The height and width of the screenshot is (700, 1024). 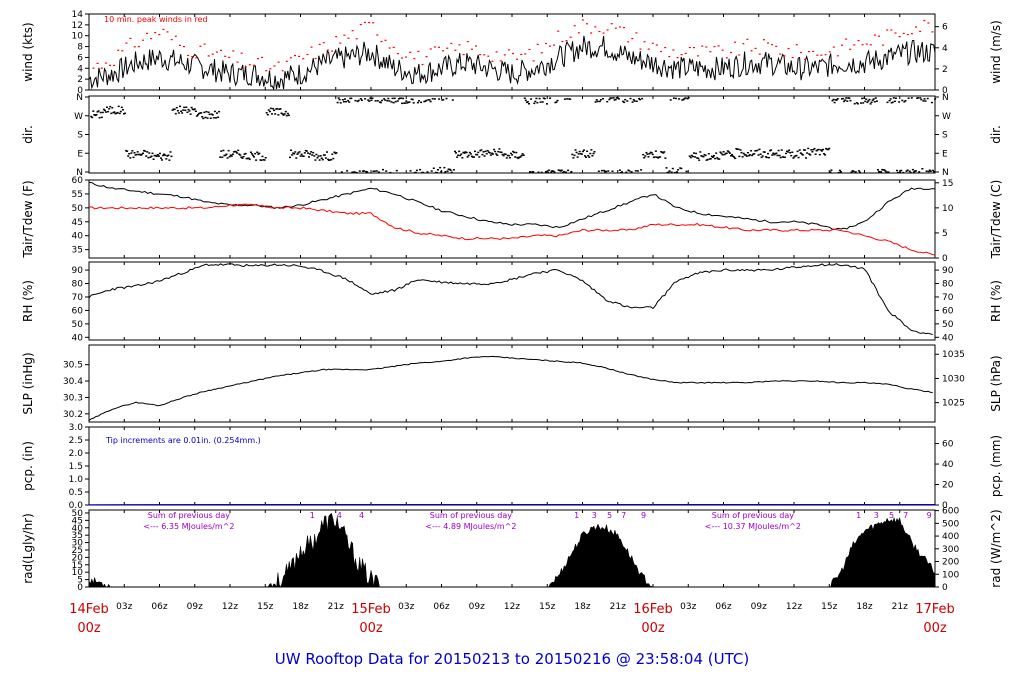 What do you see at coordinates (78, 325) in the screenshot?
I see `ytick-label-left-rh: 50` at bounding box center [78, 325].